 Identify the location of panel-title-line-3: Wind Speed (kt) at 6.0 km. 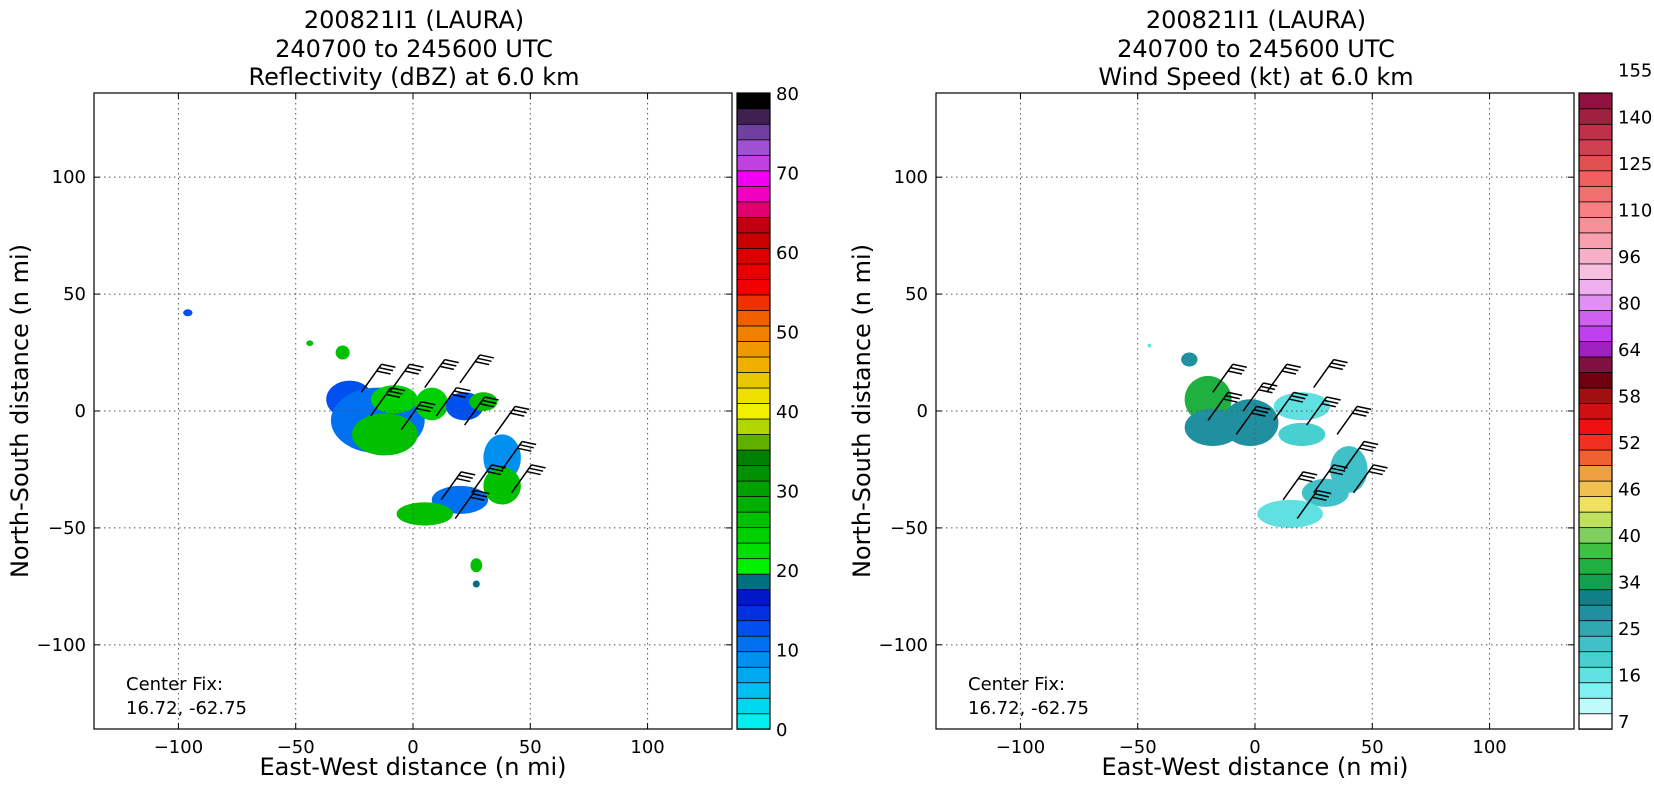
(1255, 77).